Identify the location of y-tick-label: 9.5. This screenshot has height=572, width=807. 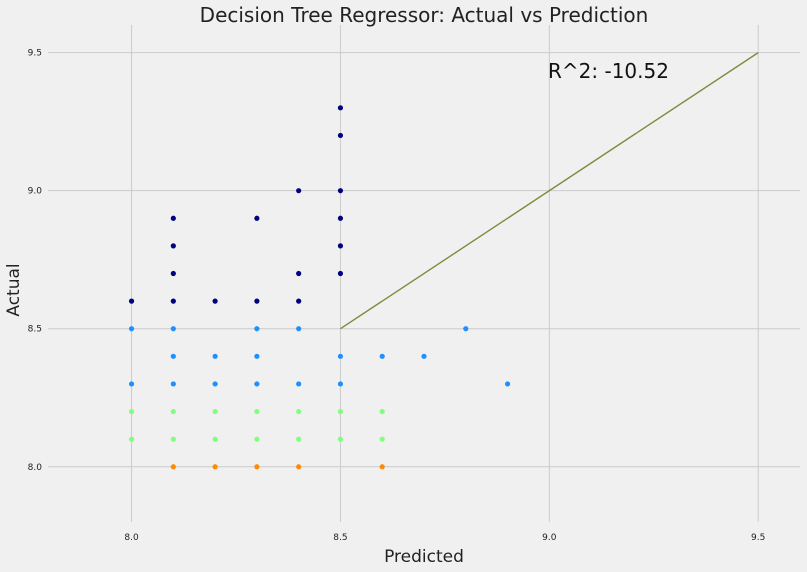
(35, 54).